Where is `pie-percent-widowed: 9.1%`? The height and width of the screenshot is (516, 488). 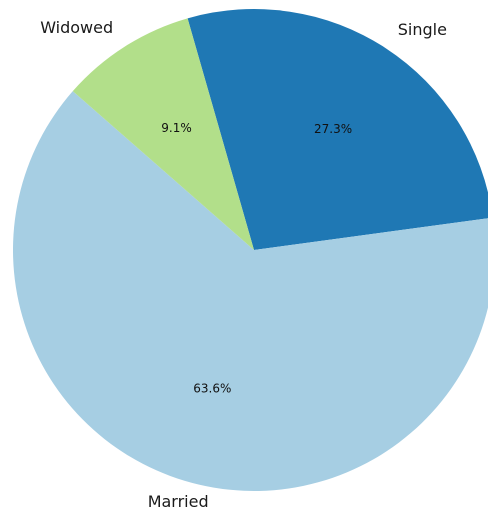 pie-percent-widowed: 9.1% is located at coordinates (176, 128).